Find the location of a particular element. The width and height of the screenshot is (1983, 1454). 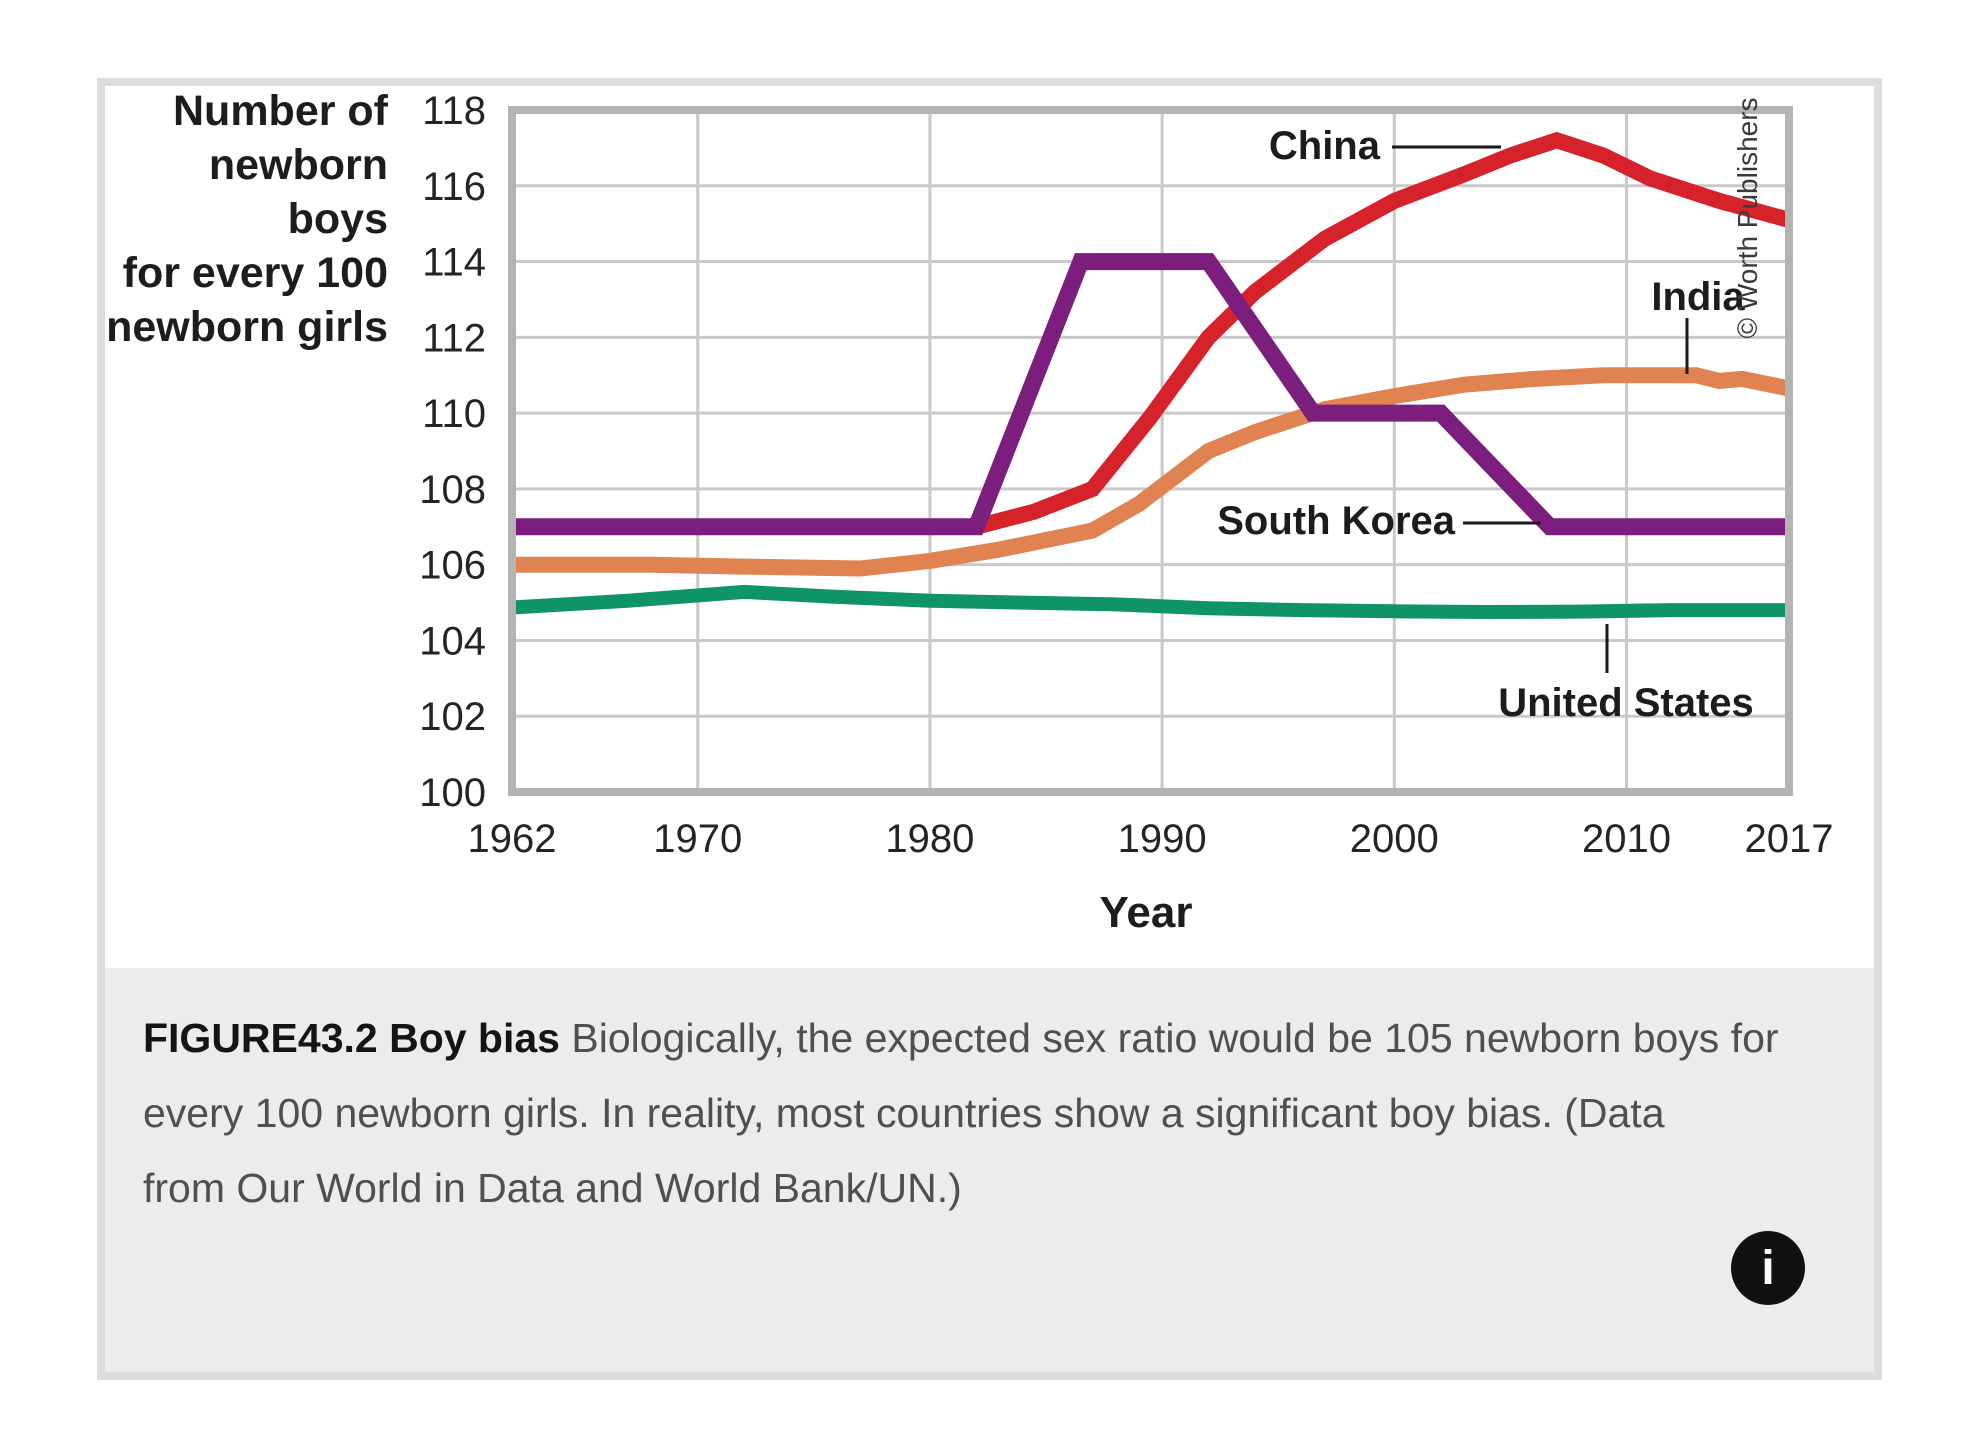

x-tick-1990: 1990 is located at coordinates (1162, 839).